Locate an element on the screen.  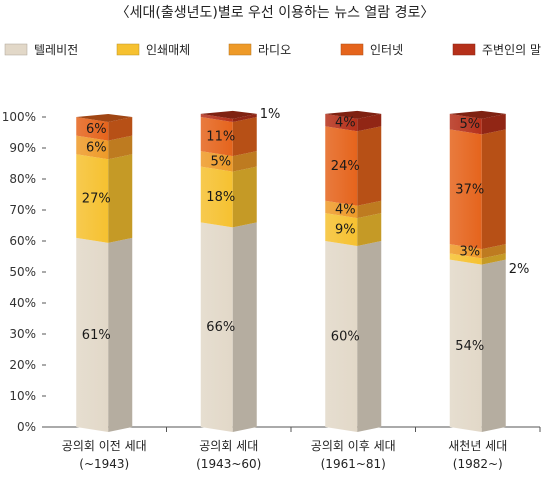
bar-label-1-1: 18% is located at coordinates (220, 197).